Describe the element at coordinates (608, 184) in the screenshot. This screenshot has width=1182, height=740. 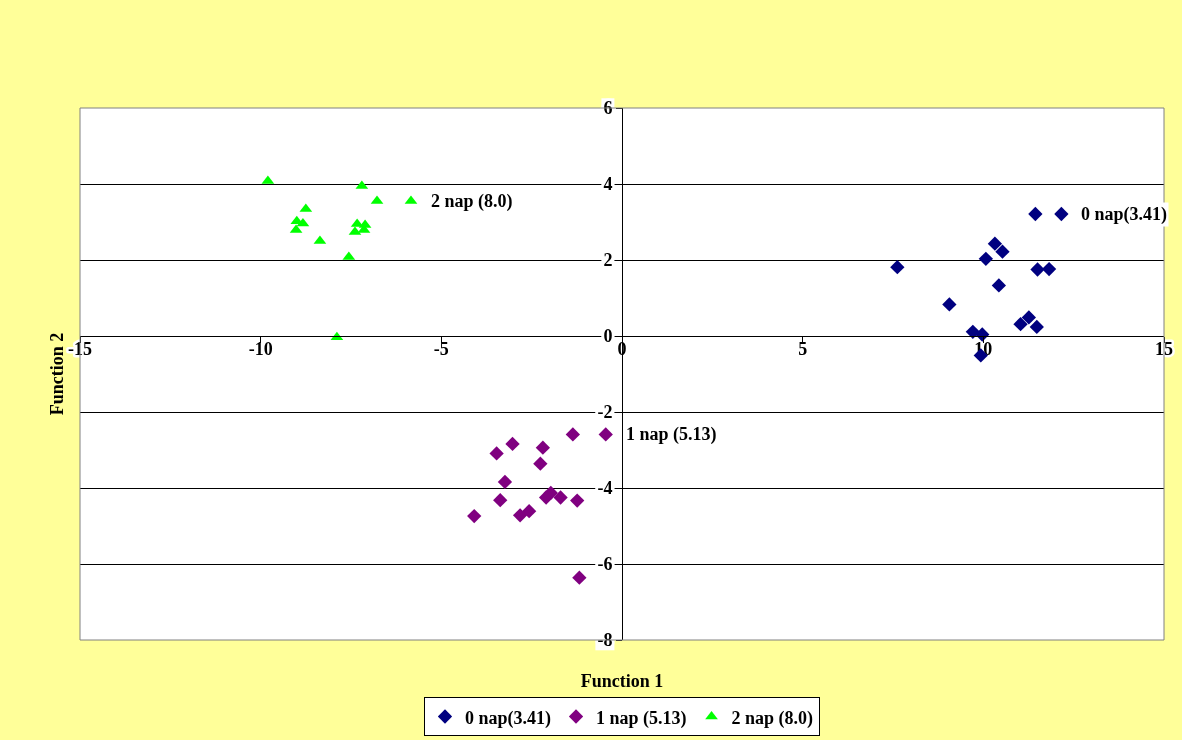
I see `y-tick-label: 4` at that location.